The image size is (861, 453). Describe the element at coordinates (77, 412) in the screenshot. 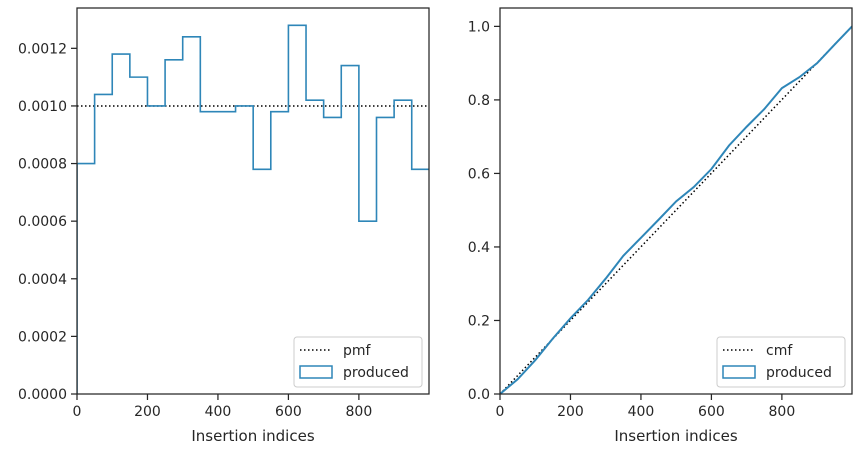

I see `left-xtick-label-0: 0` at that location.